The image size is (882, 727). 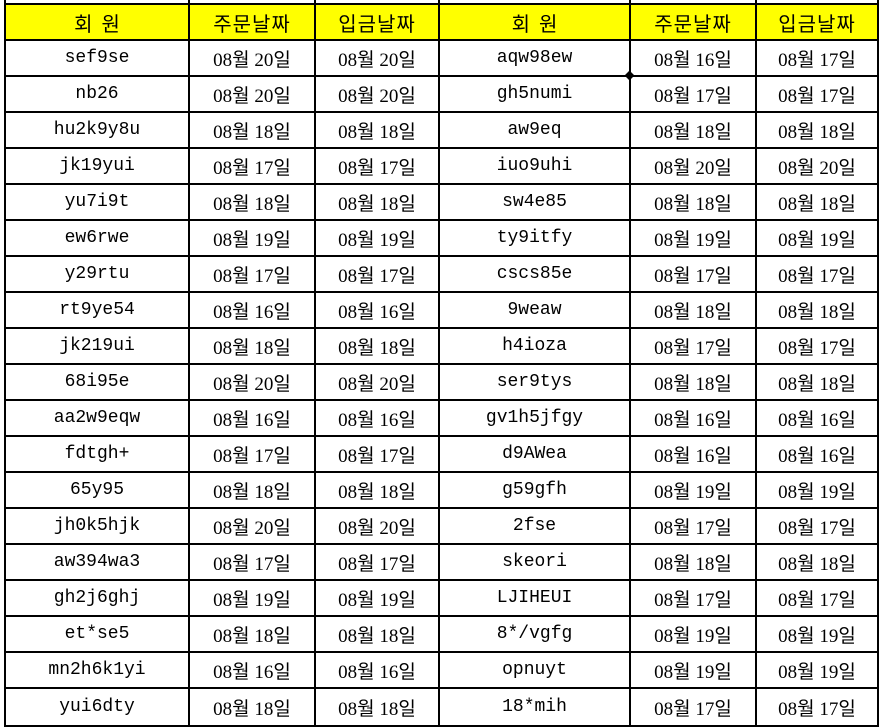 I want to click on member-cell: gh5numi, so click(x=535, y=95).